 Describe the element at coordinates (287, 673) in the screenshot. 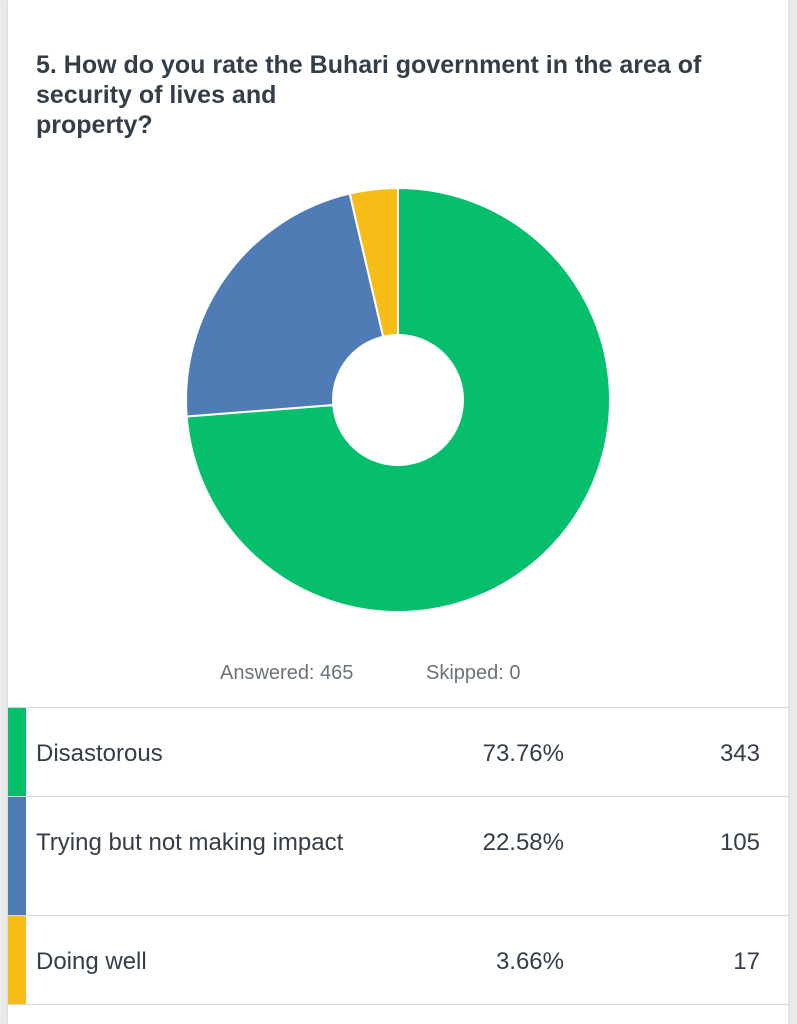

I see `answered-count: Answered: 465` at that location.